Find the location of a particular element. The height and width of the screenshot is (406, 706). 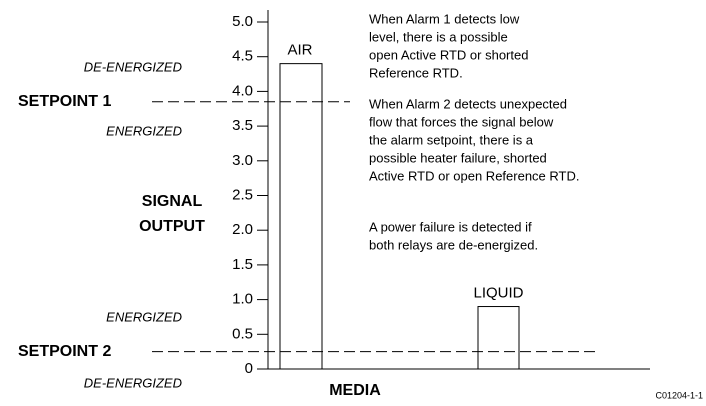

bar-label: LIQUID is located at coordinates (498, 293).